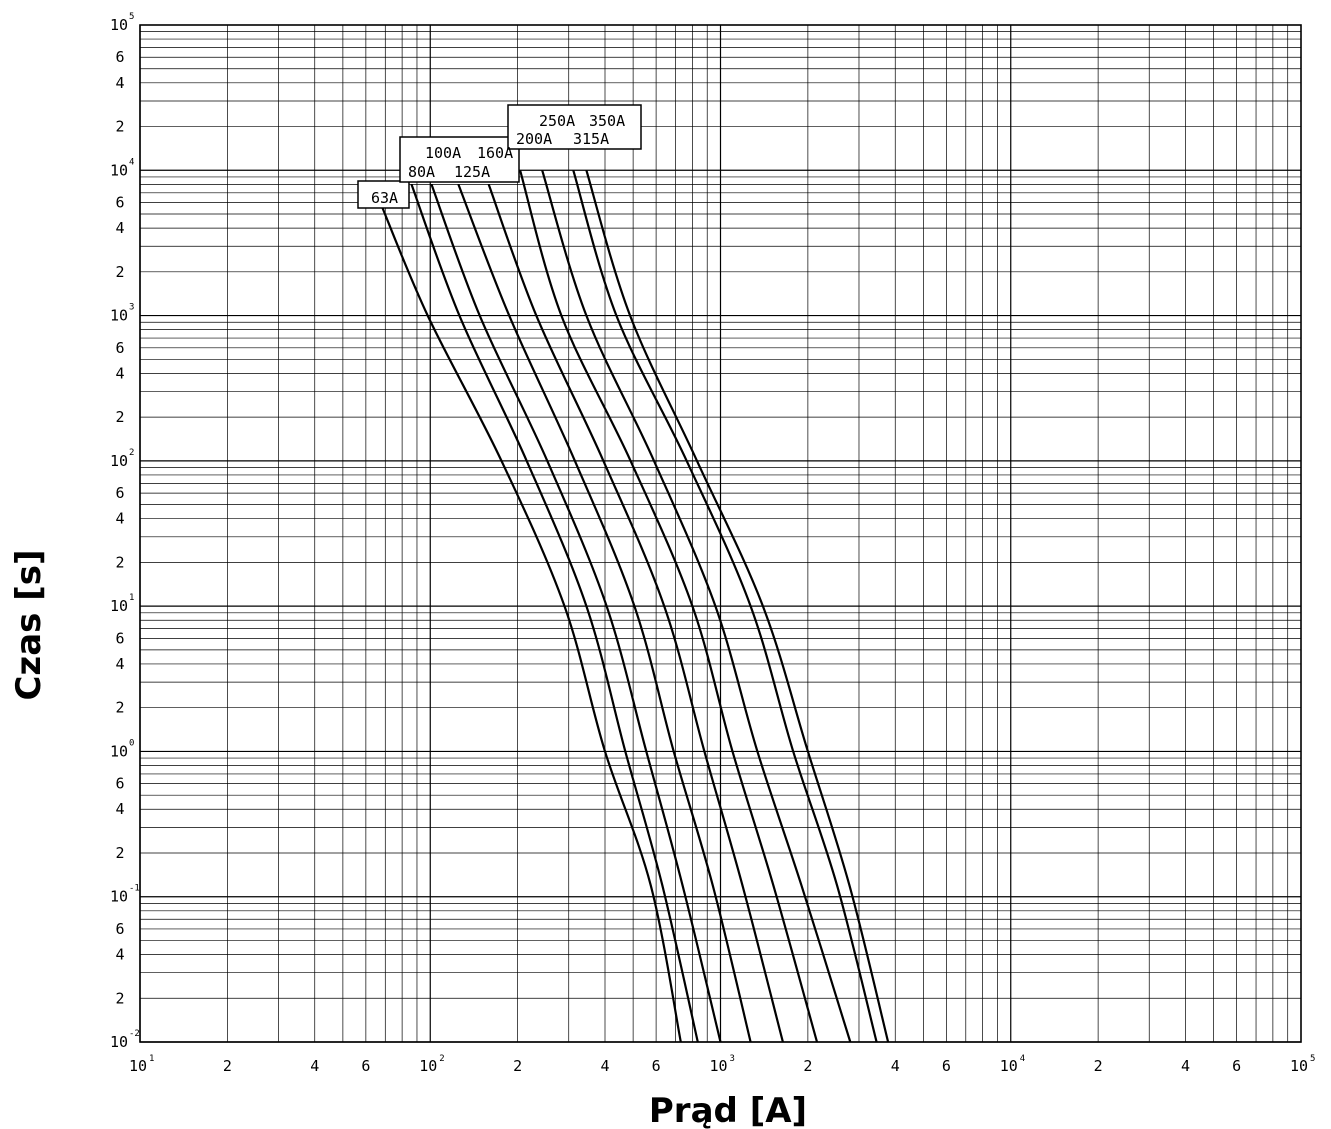 This screenshot has height=1129, width=1331. Describe the element at coordinates (534, 139) in the screenshot. I see `series-label: 200A` at that location.